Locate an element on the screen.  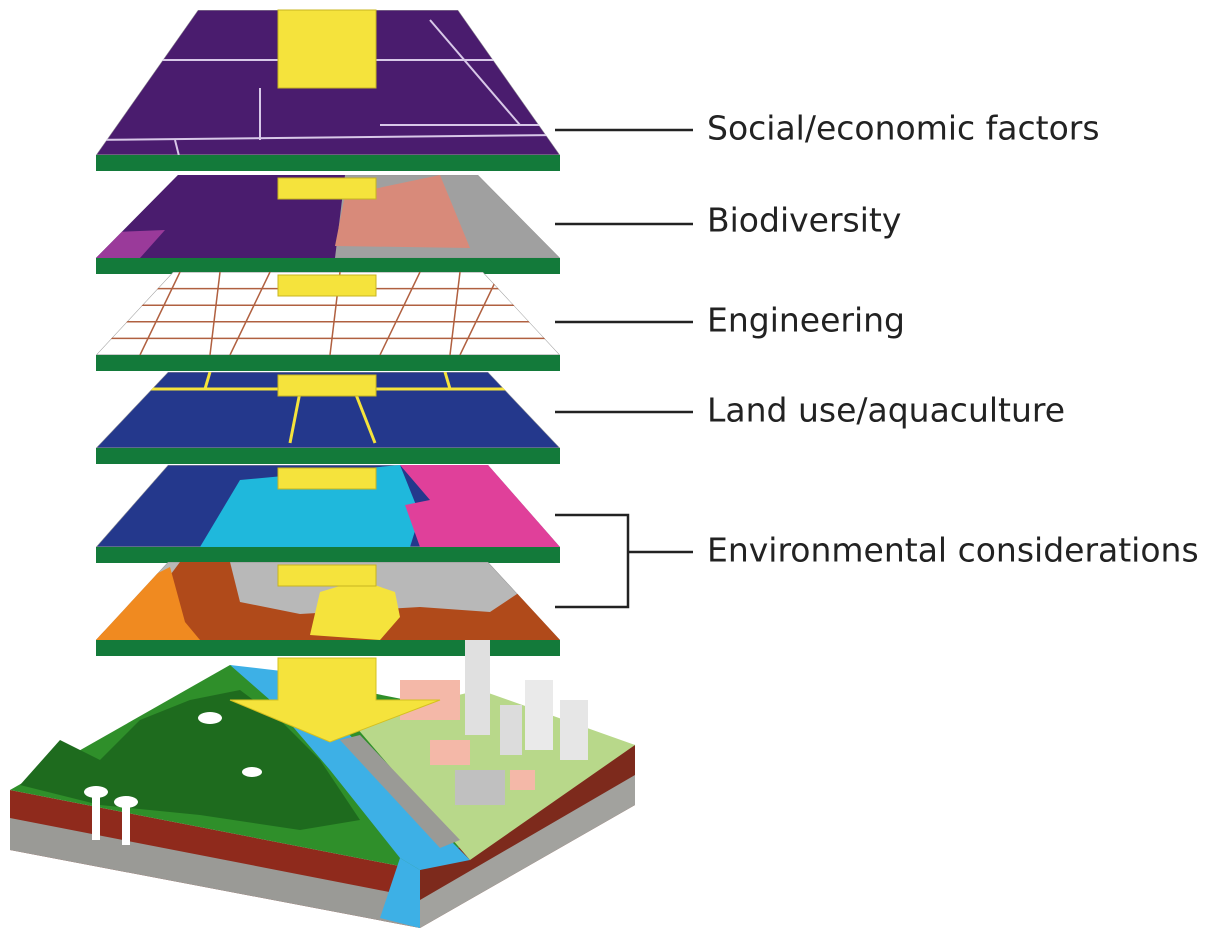
connectors is located at coordinates (624, 368).